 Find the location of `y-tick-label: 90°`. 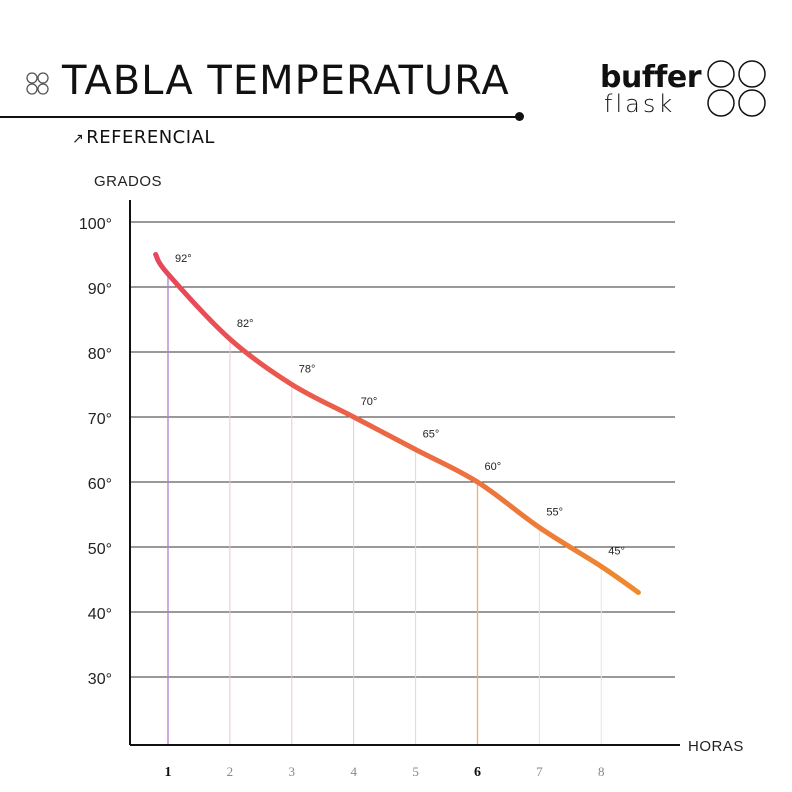

y-tick-label: 90° is located at coordinates (100, 289).